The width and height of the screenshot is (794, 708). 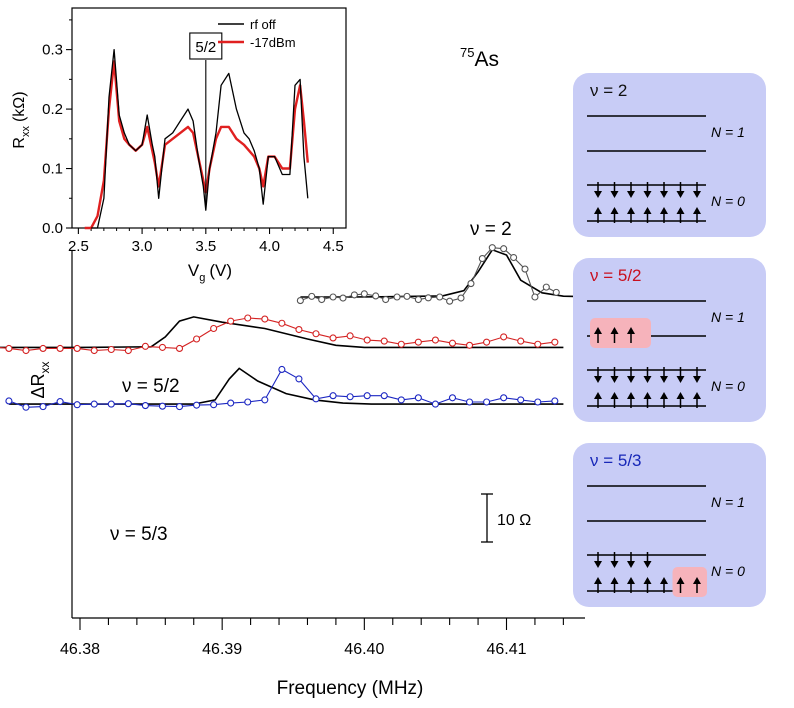 I want to click on inset-series-line, so click(x=200, y=138).